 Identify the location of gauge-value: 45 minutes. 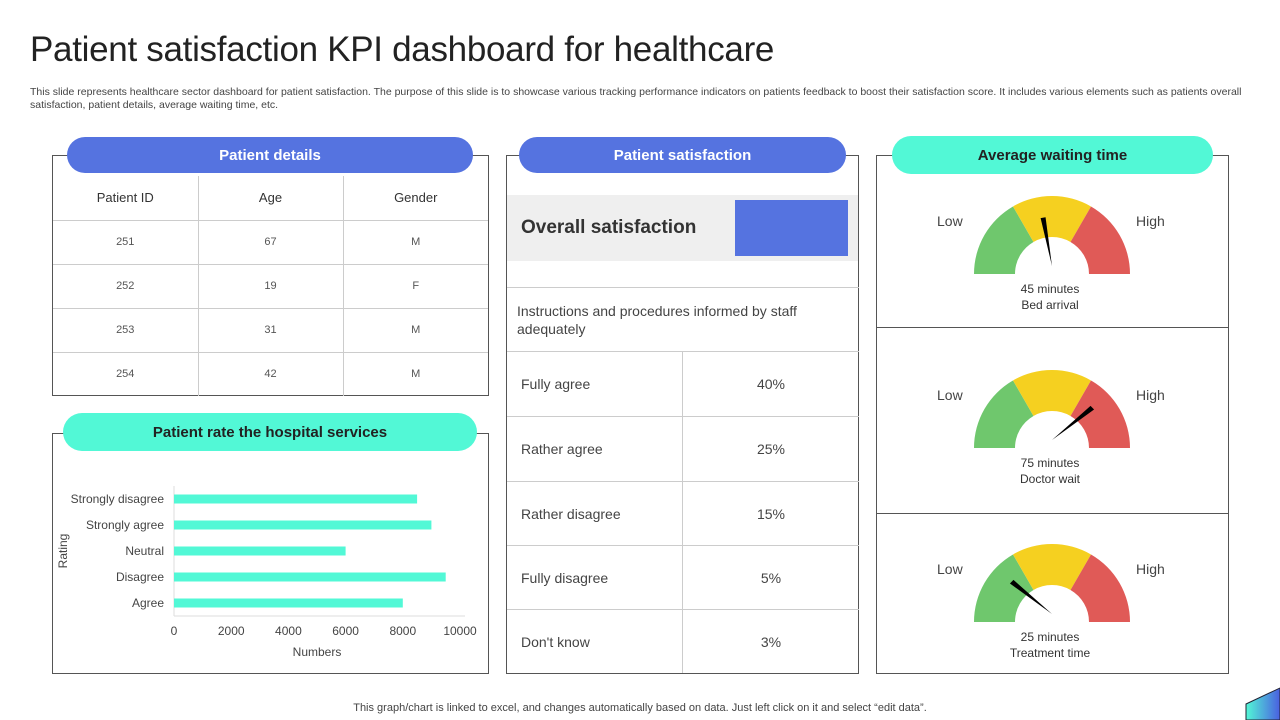
(1050, 289).